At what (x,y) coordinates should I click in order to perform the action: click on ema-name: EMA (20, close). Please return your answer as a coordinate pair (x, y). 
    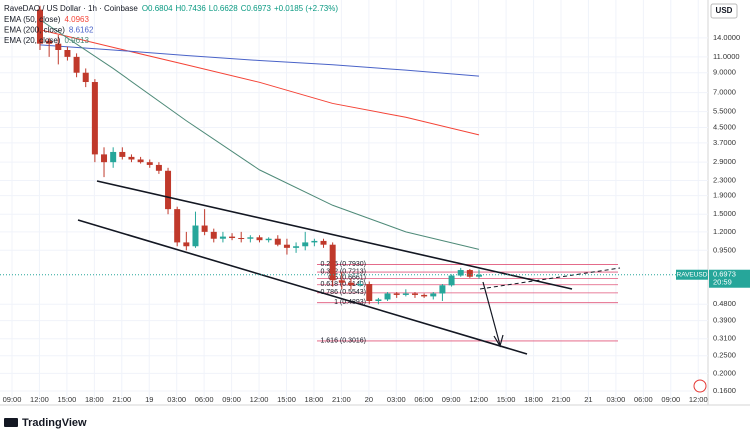
    Looking at the image, I should click on (32, 40).